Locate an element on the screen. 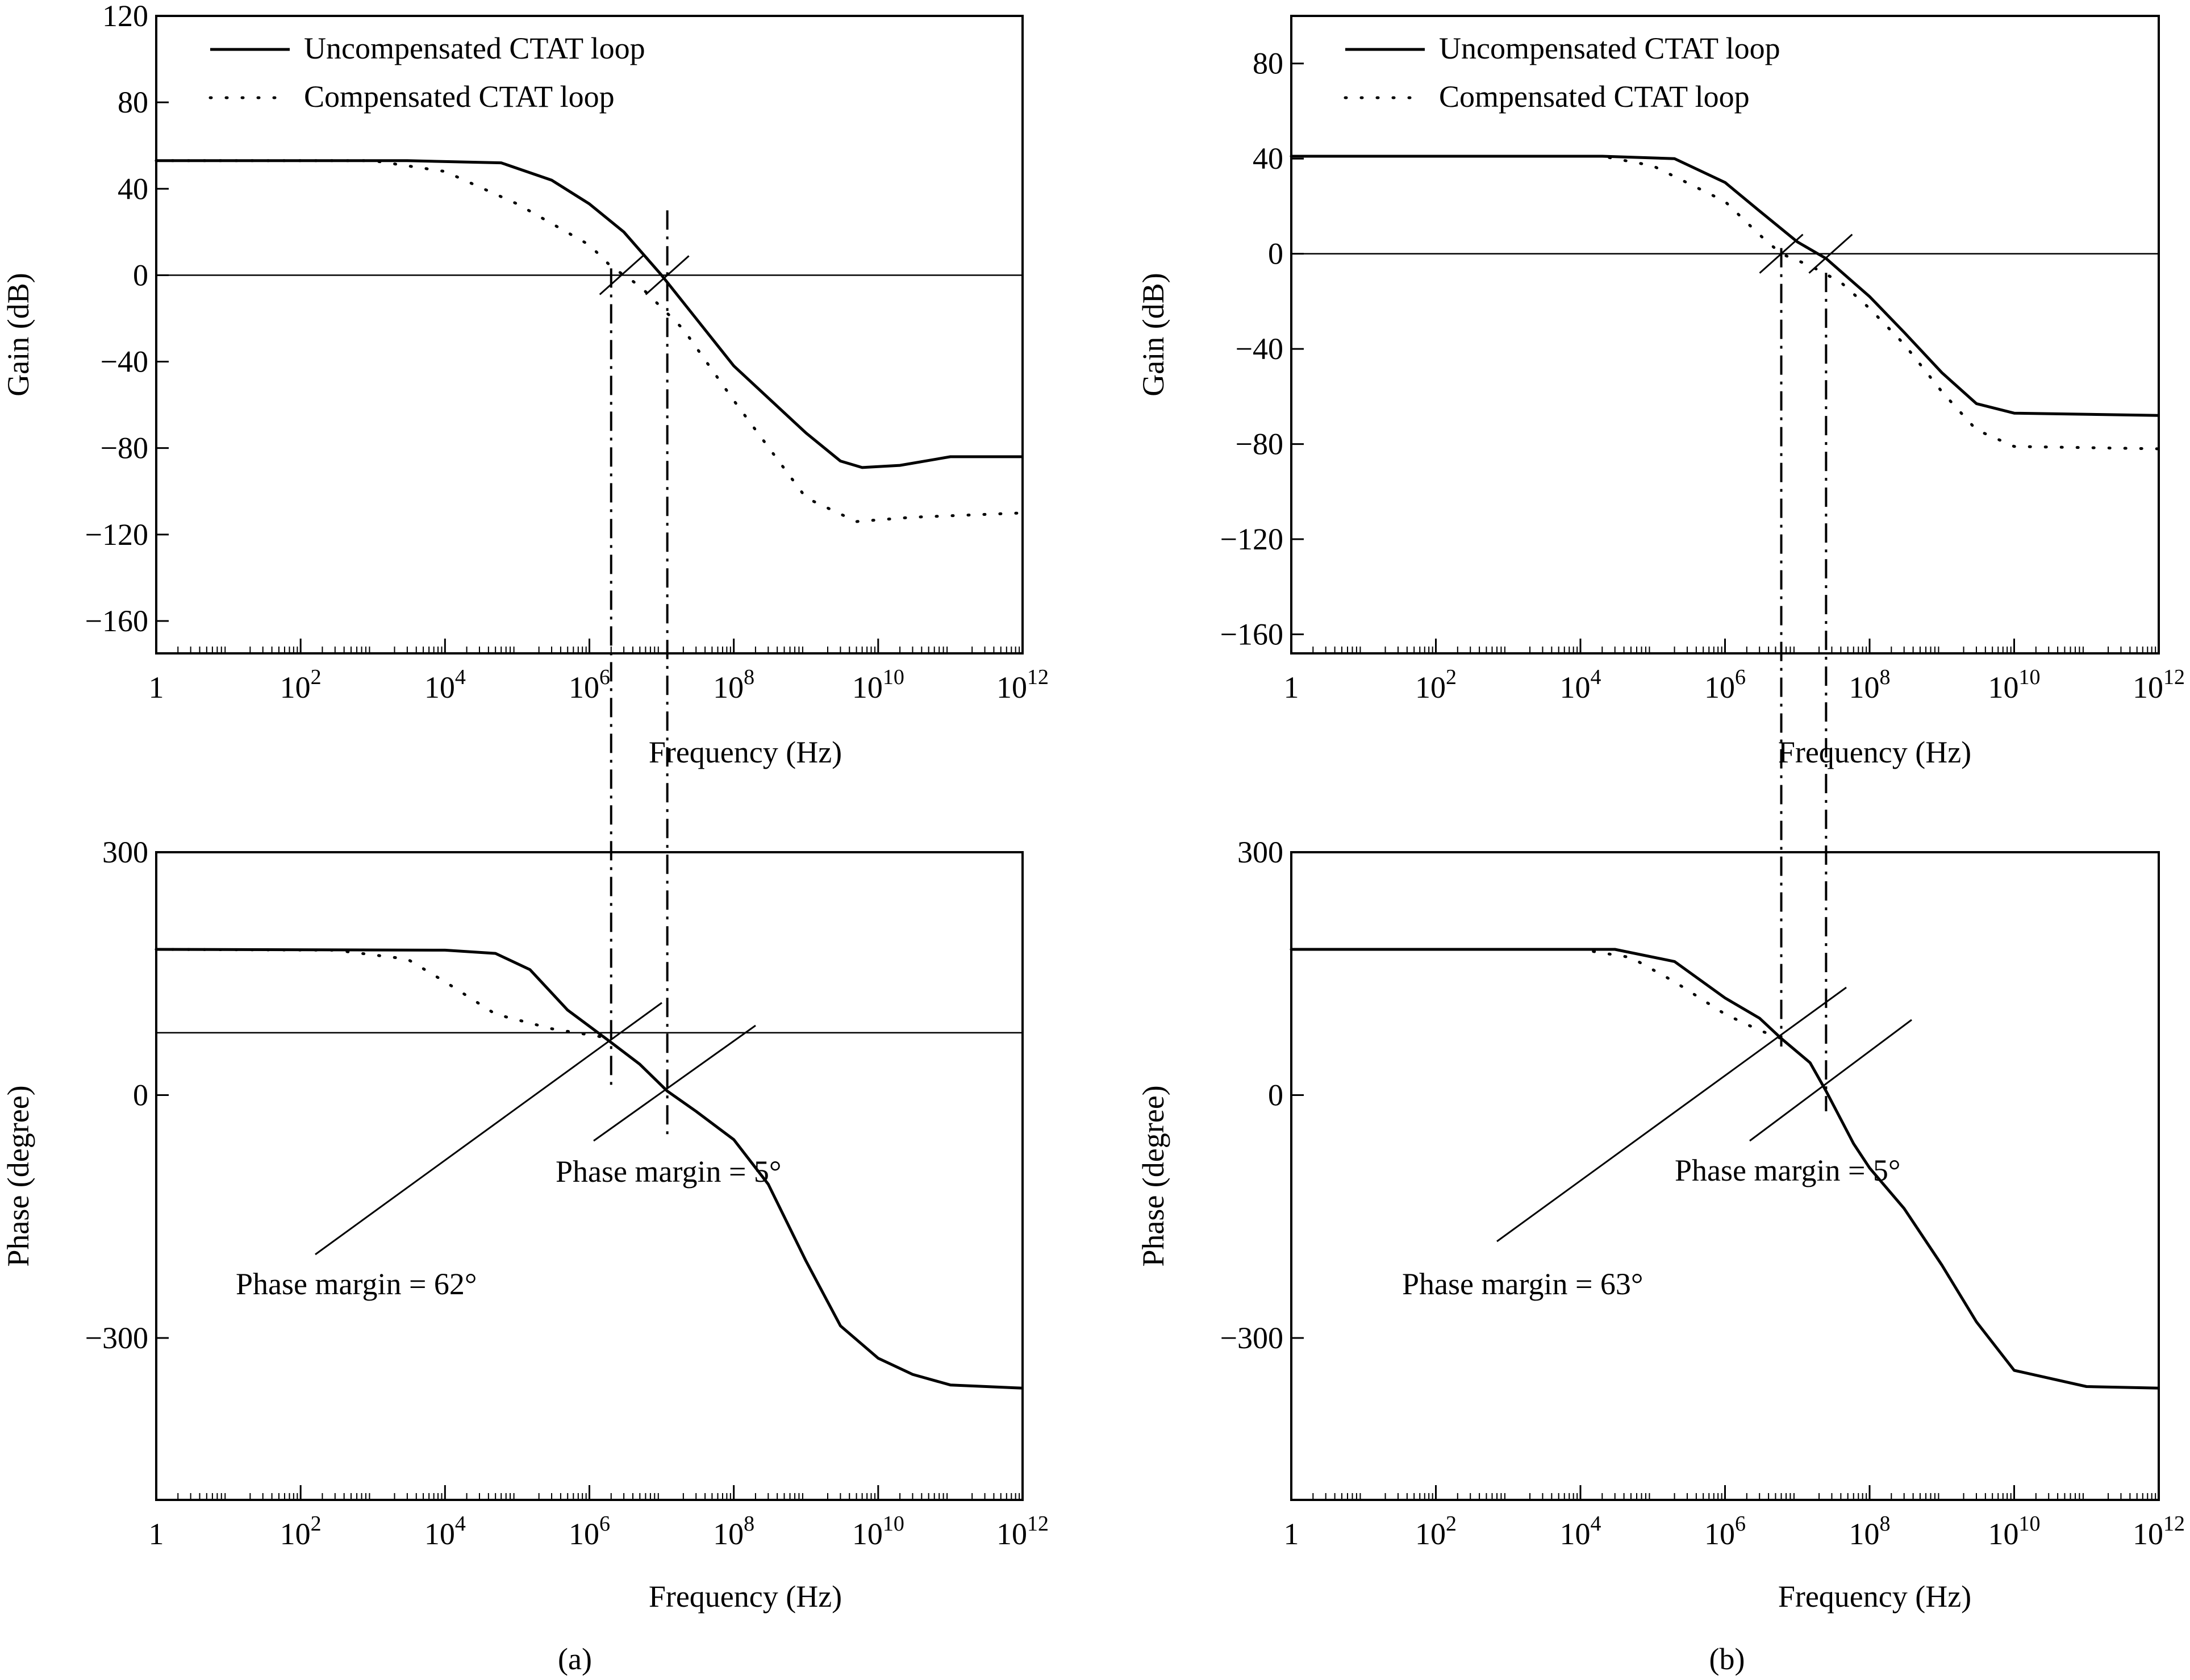 The image size is (2190, 1680). panel-a-caption: (a) is located at coordinates (575, 1659).